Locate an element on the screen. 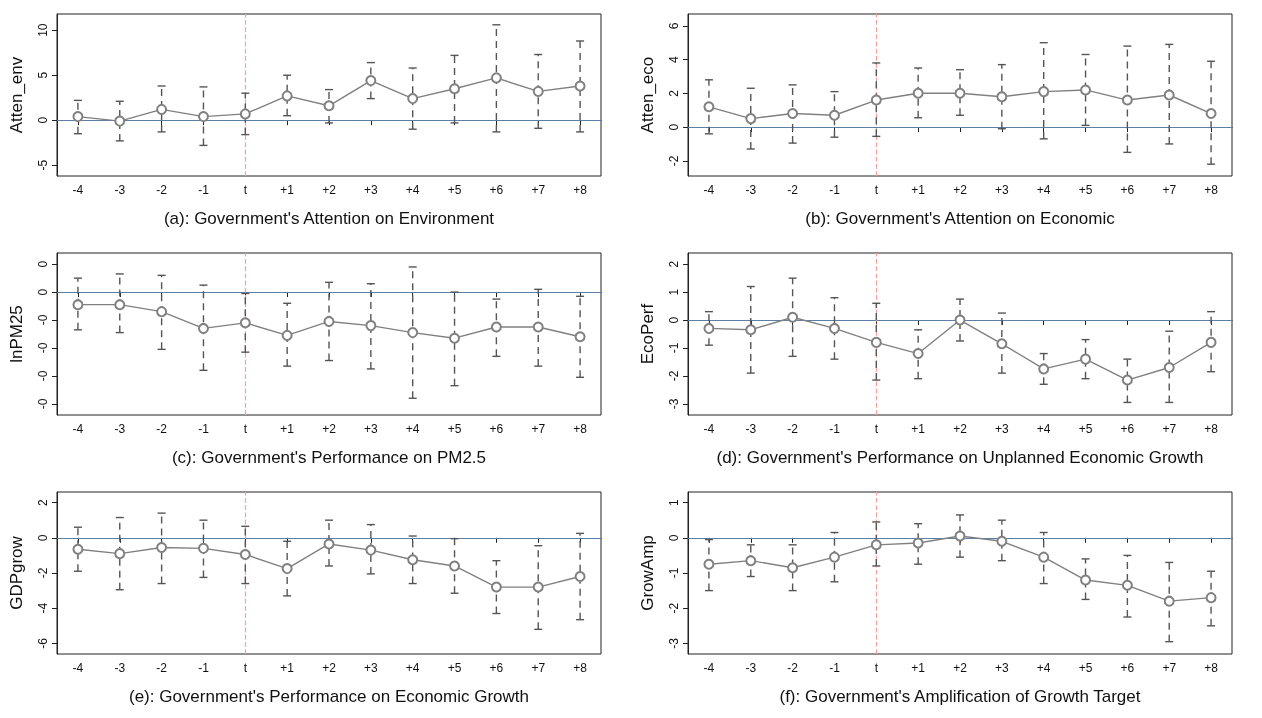 The image size is (1262, 718). x-axis-title: (e): Government's Performance on Economic Growth is located at coordinates (329, 696).